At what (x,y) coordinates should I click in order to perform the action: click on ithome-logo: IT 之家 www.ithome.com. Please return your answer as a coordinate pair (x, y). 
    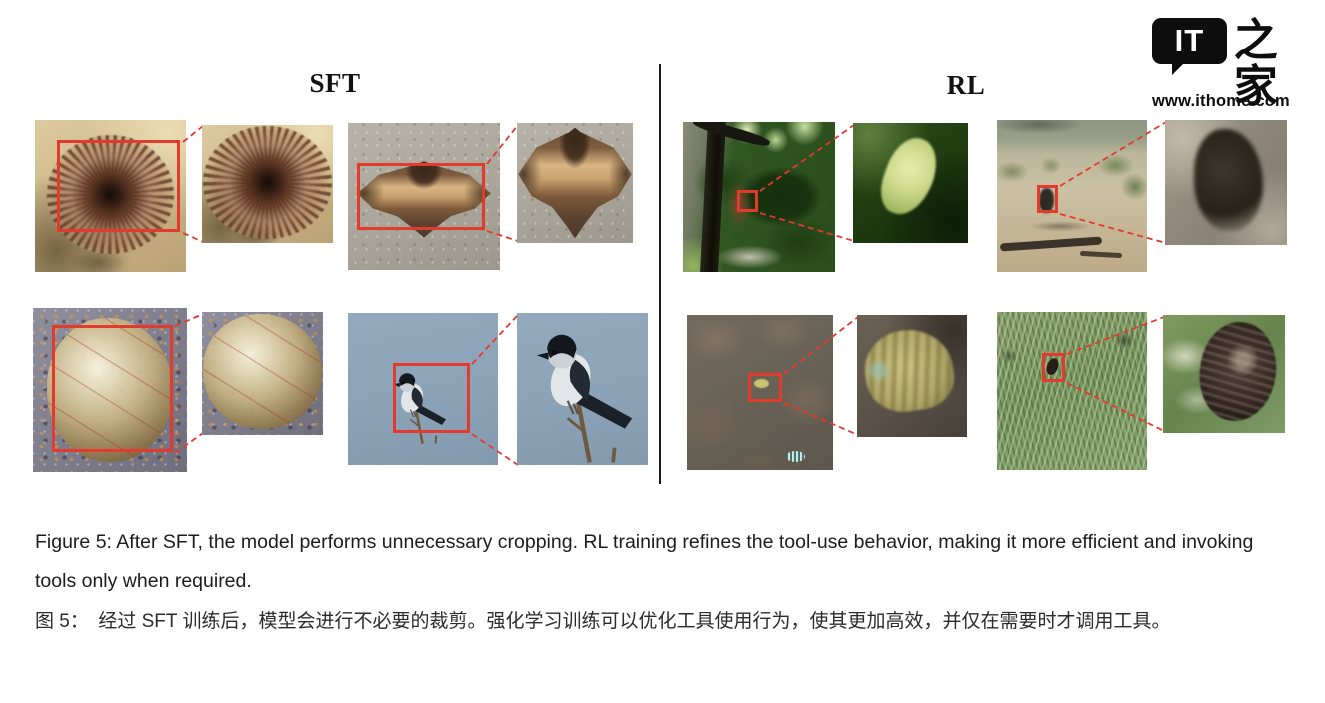
    Looking at the image, I should click on (1233, 64).